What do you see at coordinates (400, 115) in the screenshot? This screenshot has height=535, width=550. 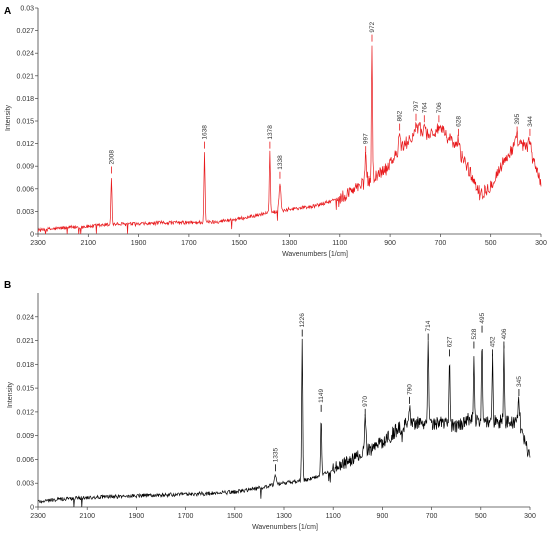 I see `panel-a-peak-label: 862` at bounding box center [400, 115].